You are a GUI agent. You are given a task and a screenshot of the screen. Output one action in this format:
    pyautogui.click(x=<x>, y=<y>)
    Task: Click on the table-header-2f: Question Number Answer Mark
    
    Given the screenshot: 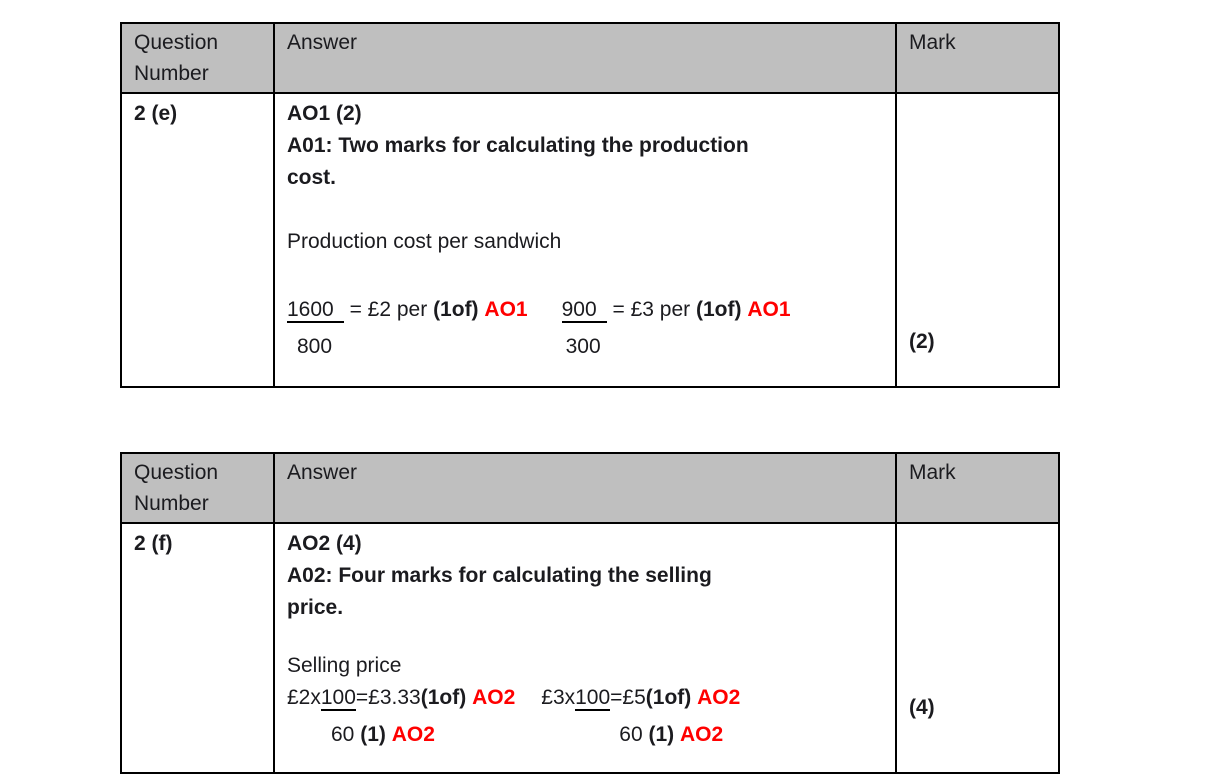 What is the action you would take?
    pyautogui.click(x=590, y=488)
    